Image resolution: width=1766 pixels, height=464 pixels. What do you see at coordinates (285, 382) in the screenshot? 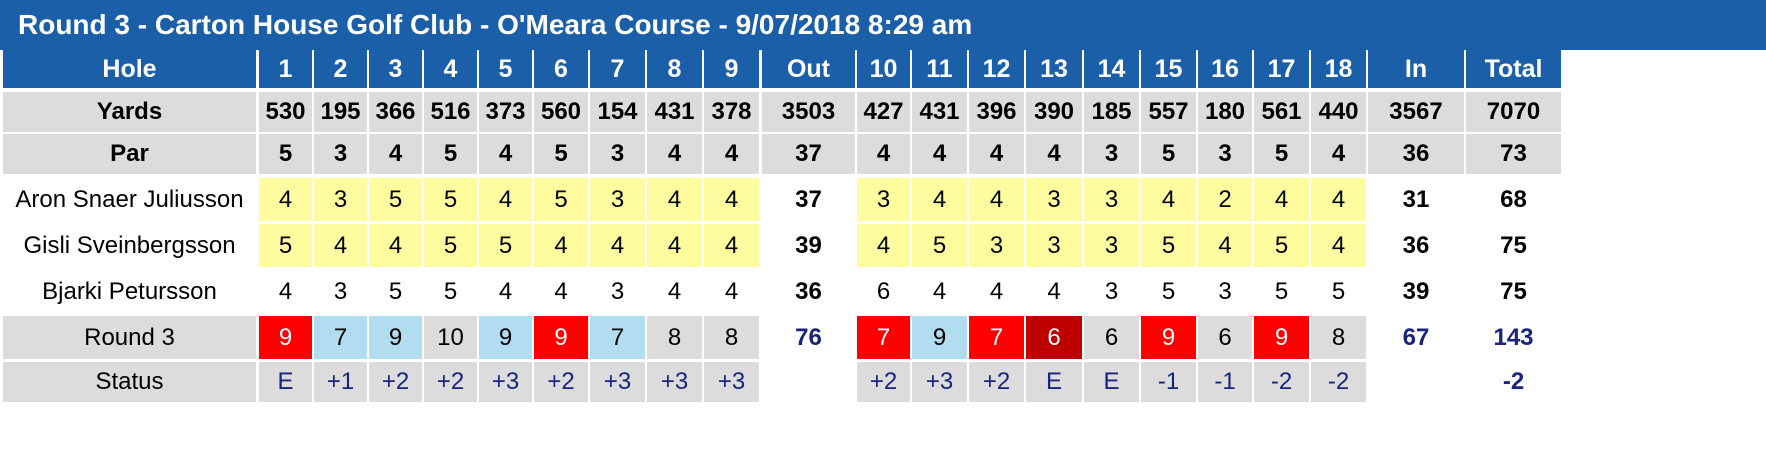
I see `status-score-cell: E` at bounding box center [285, 382].